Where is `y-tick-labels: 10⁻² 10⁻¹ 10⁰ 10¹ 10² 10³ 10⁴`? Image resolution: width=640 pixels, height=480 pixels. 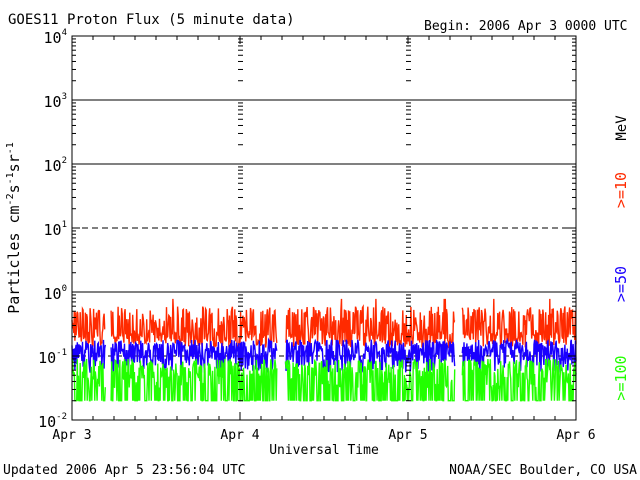
y-tick-labels: 10⁻² 10⁻¹ 10⁰ 10¹ 10² 10³ 10⁴ is located at coordinates (52, 229).